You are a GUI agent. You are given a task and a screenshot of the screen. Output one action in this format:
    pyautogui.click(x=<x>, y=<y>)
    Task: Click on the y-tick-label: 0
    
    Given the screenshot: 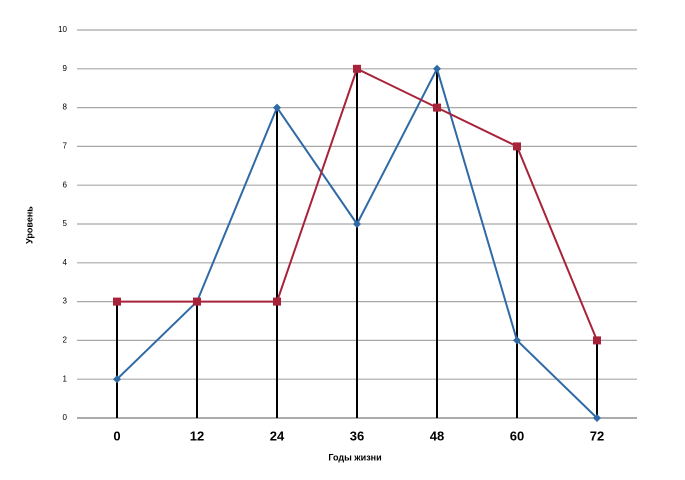 What is the action you would take?
    pyautogui.click(x=65, y=417)
    